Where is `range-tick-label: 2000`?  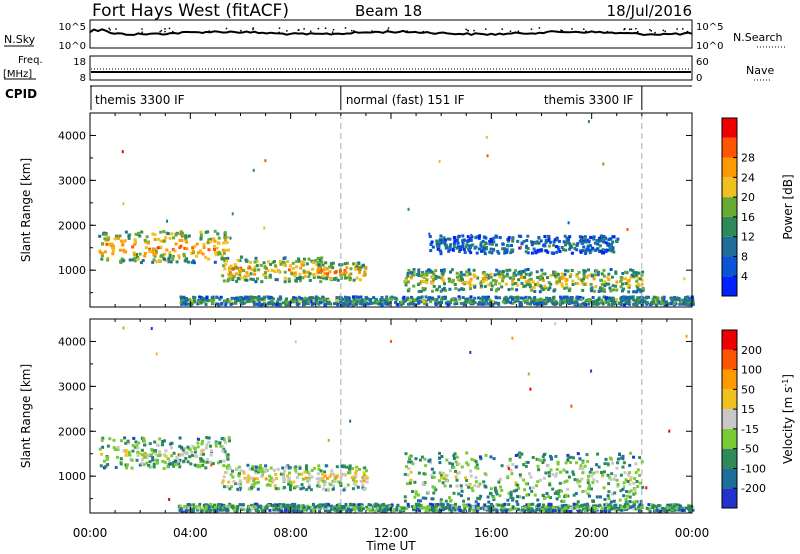
range-tick-label: 2000 is located at coordinates (72, 225).